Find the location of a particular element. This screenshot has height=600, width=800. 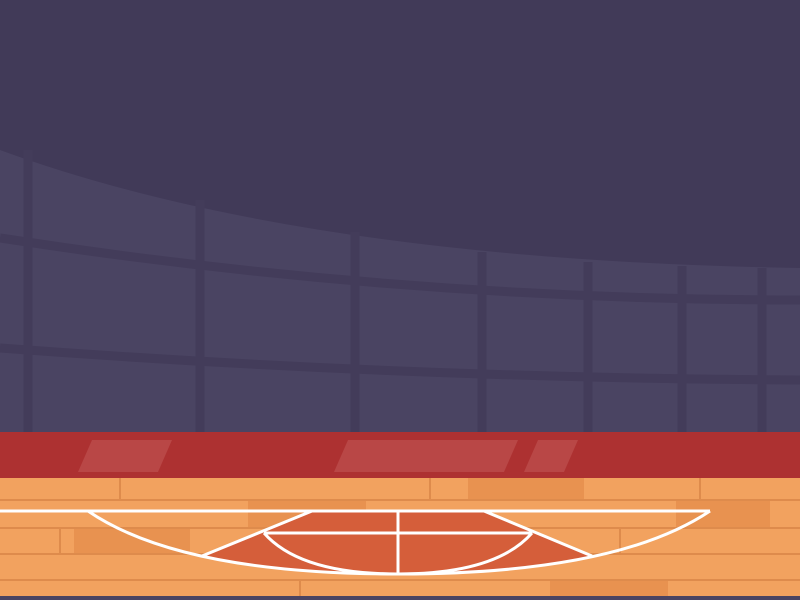

floor-edge is located at coordinates (400, 598).